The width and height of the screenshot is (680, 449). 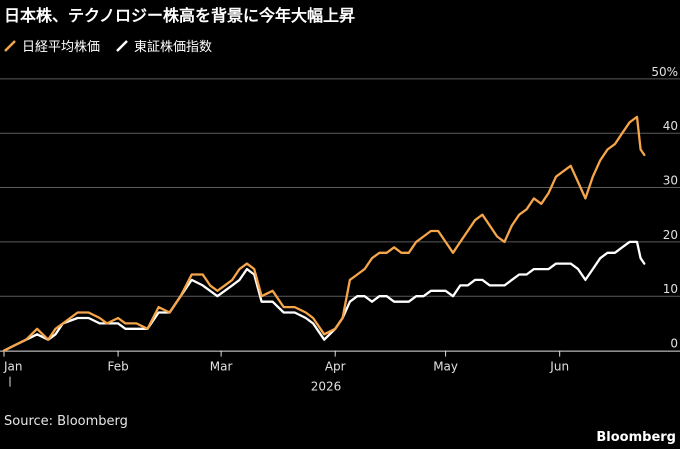 I want to click on y-tick-label: 0, so click(x=674, y=344).